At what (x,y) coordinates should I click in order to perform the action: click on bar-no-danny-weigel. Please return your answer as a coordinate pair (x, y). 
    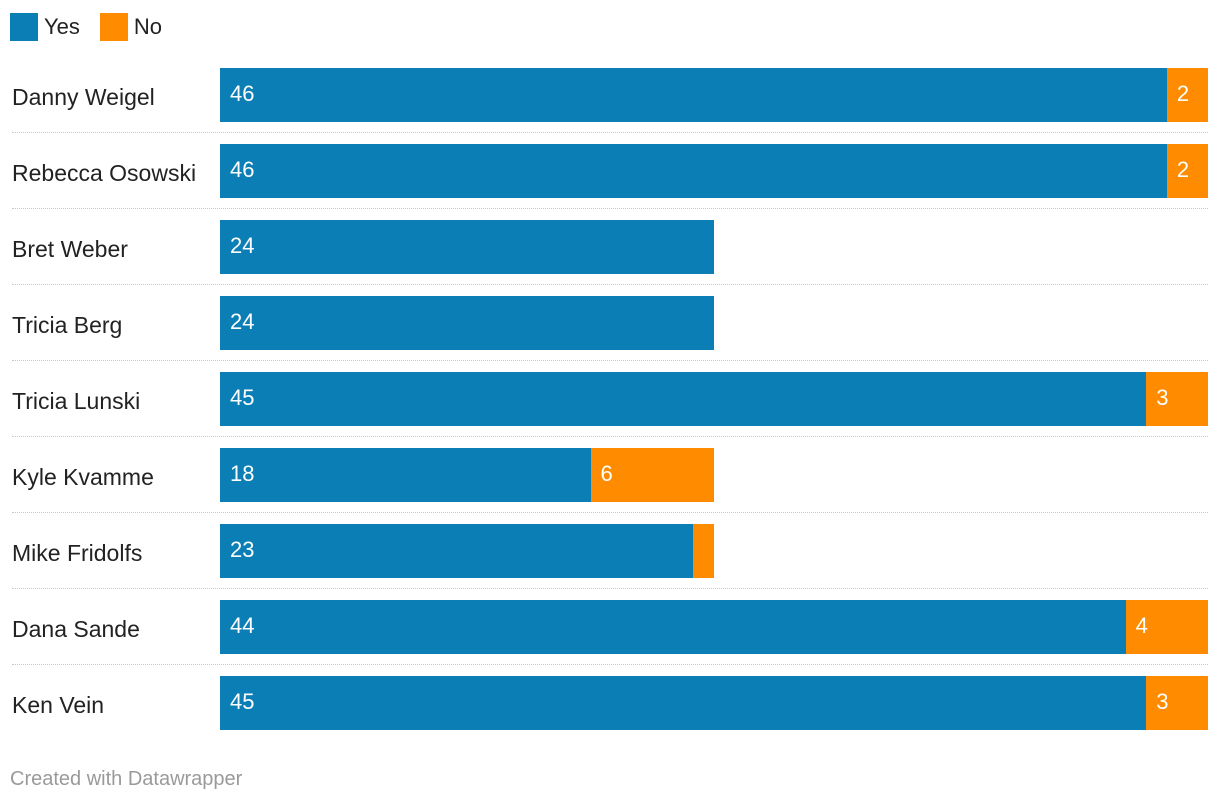
    Looking at the image, I should click on (1187, 95).